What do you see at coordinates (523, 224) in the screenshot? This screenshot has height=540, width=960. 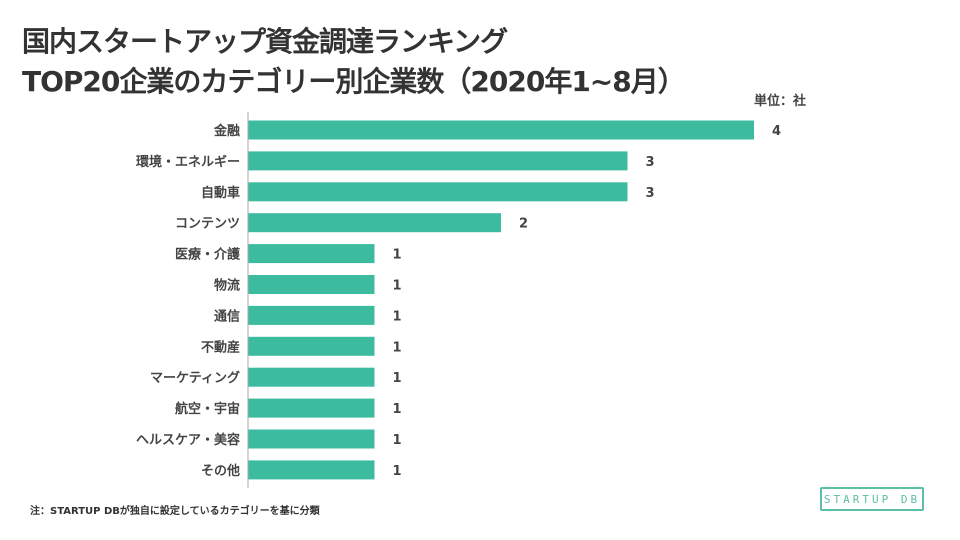 I see `value-label: 2` at bounding box center [523, 224].